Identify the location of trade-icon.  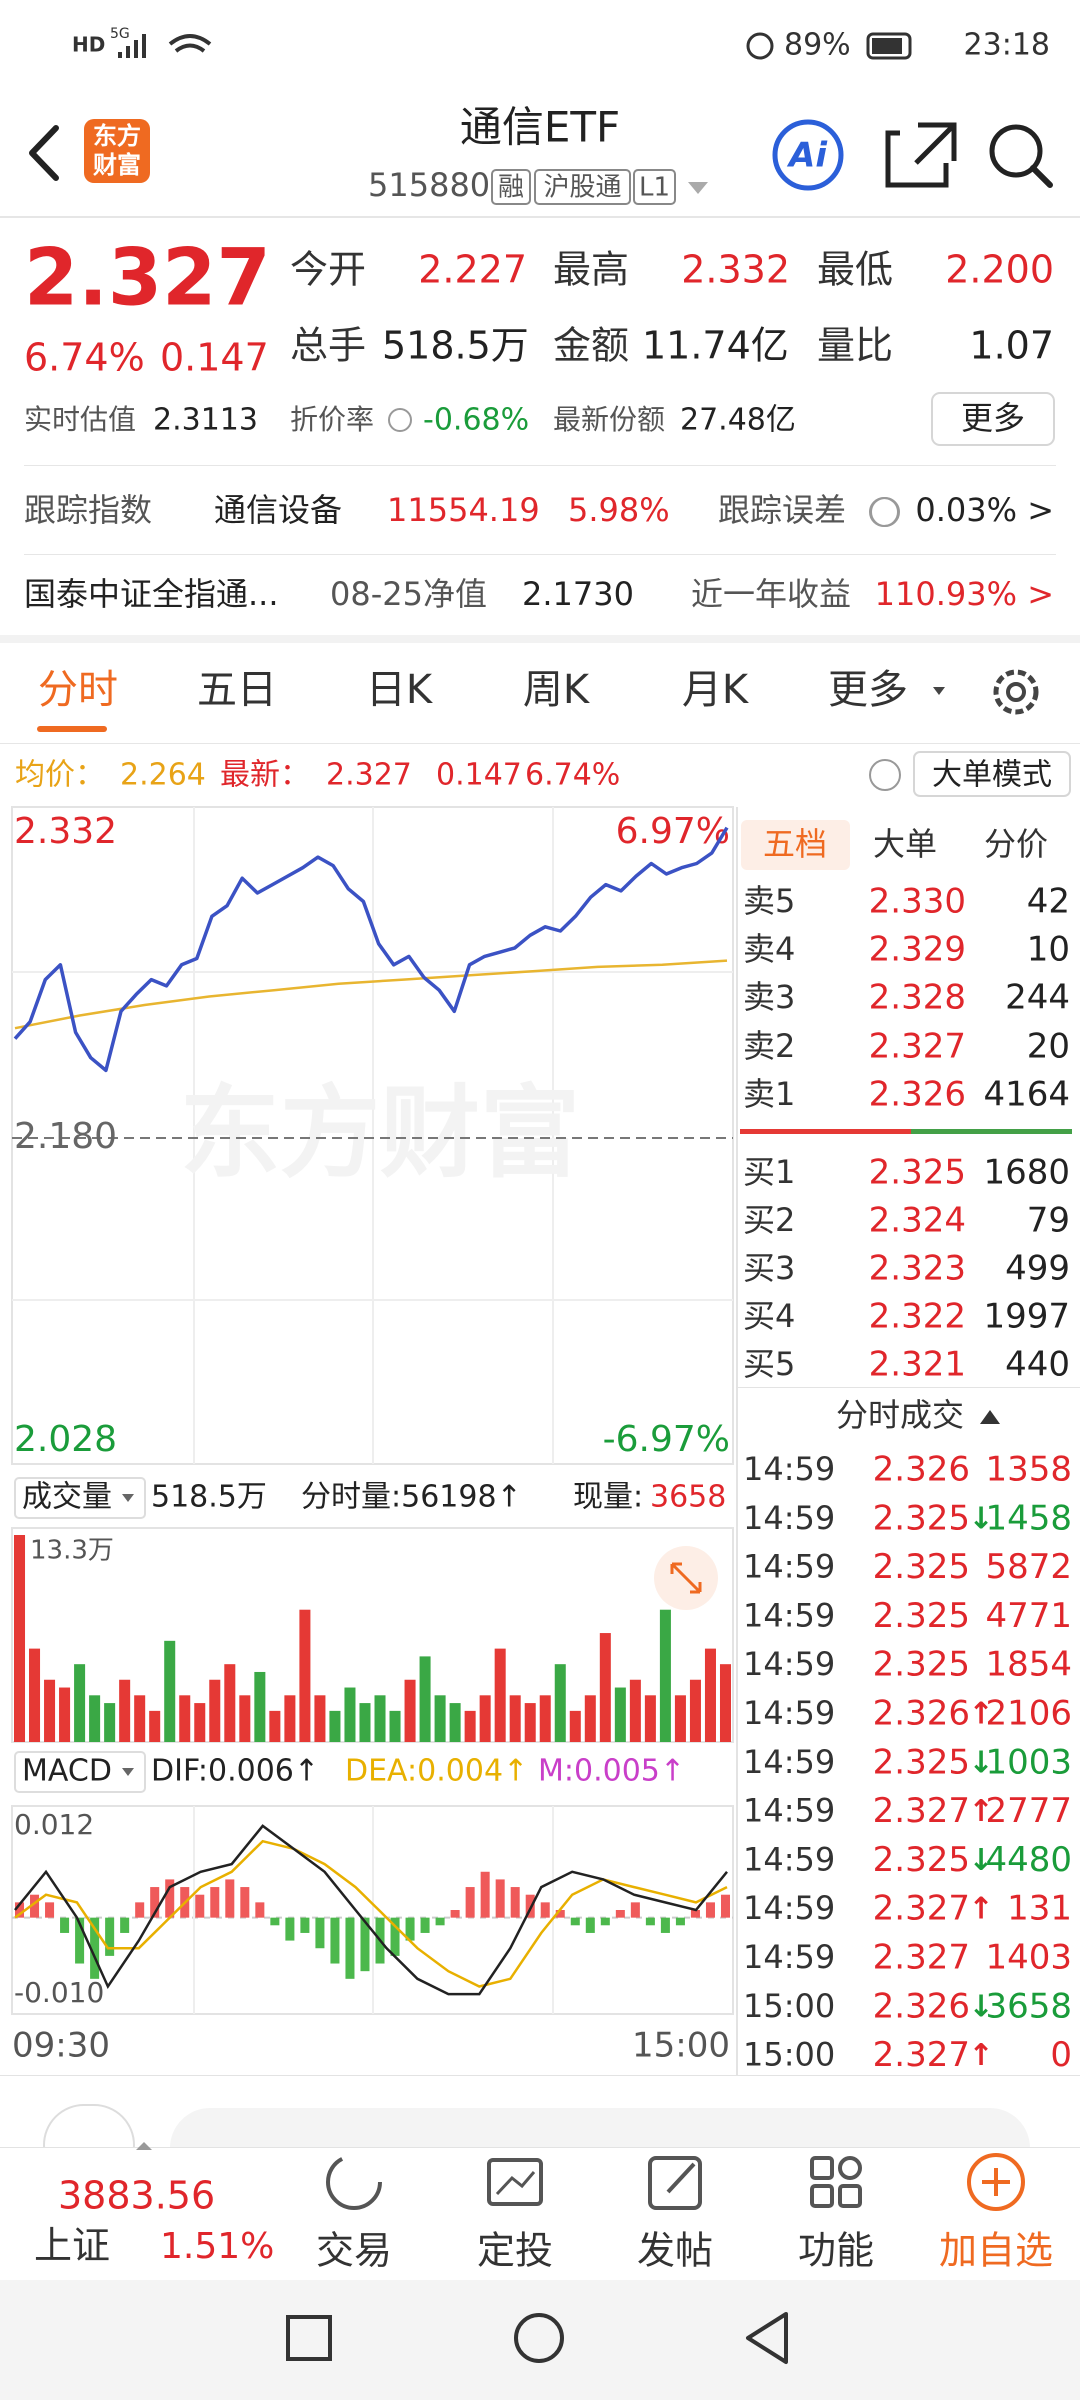
(354, 2182).